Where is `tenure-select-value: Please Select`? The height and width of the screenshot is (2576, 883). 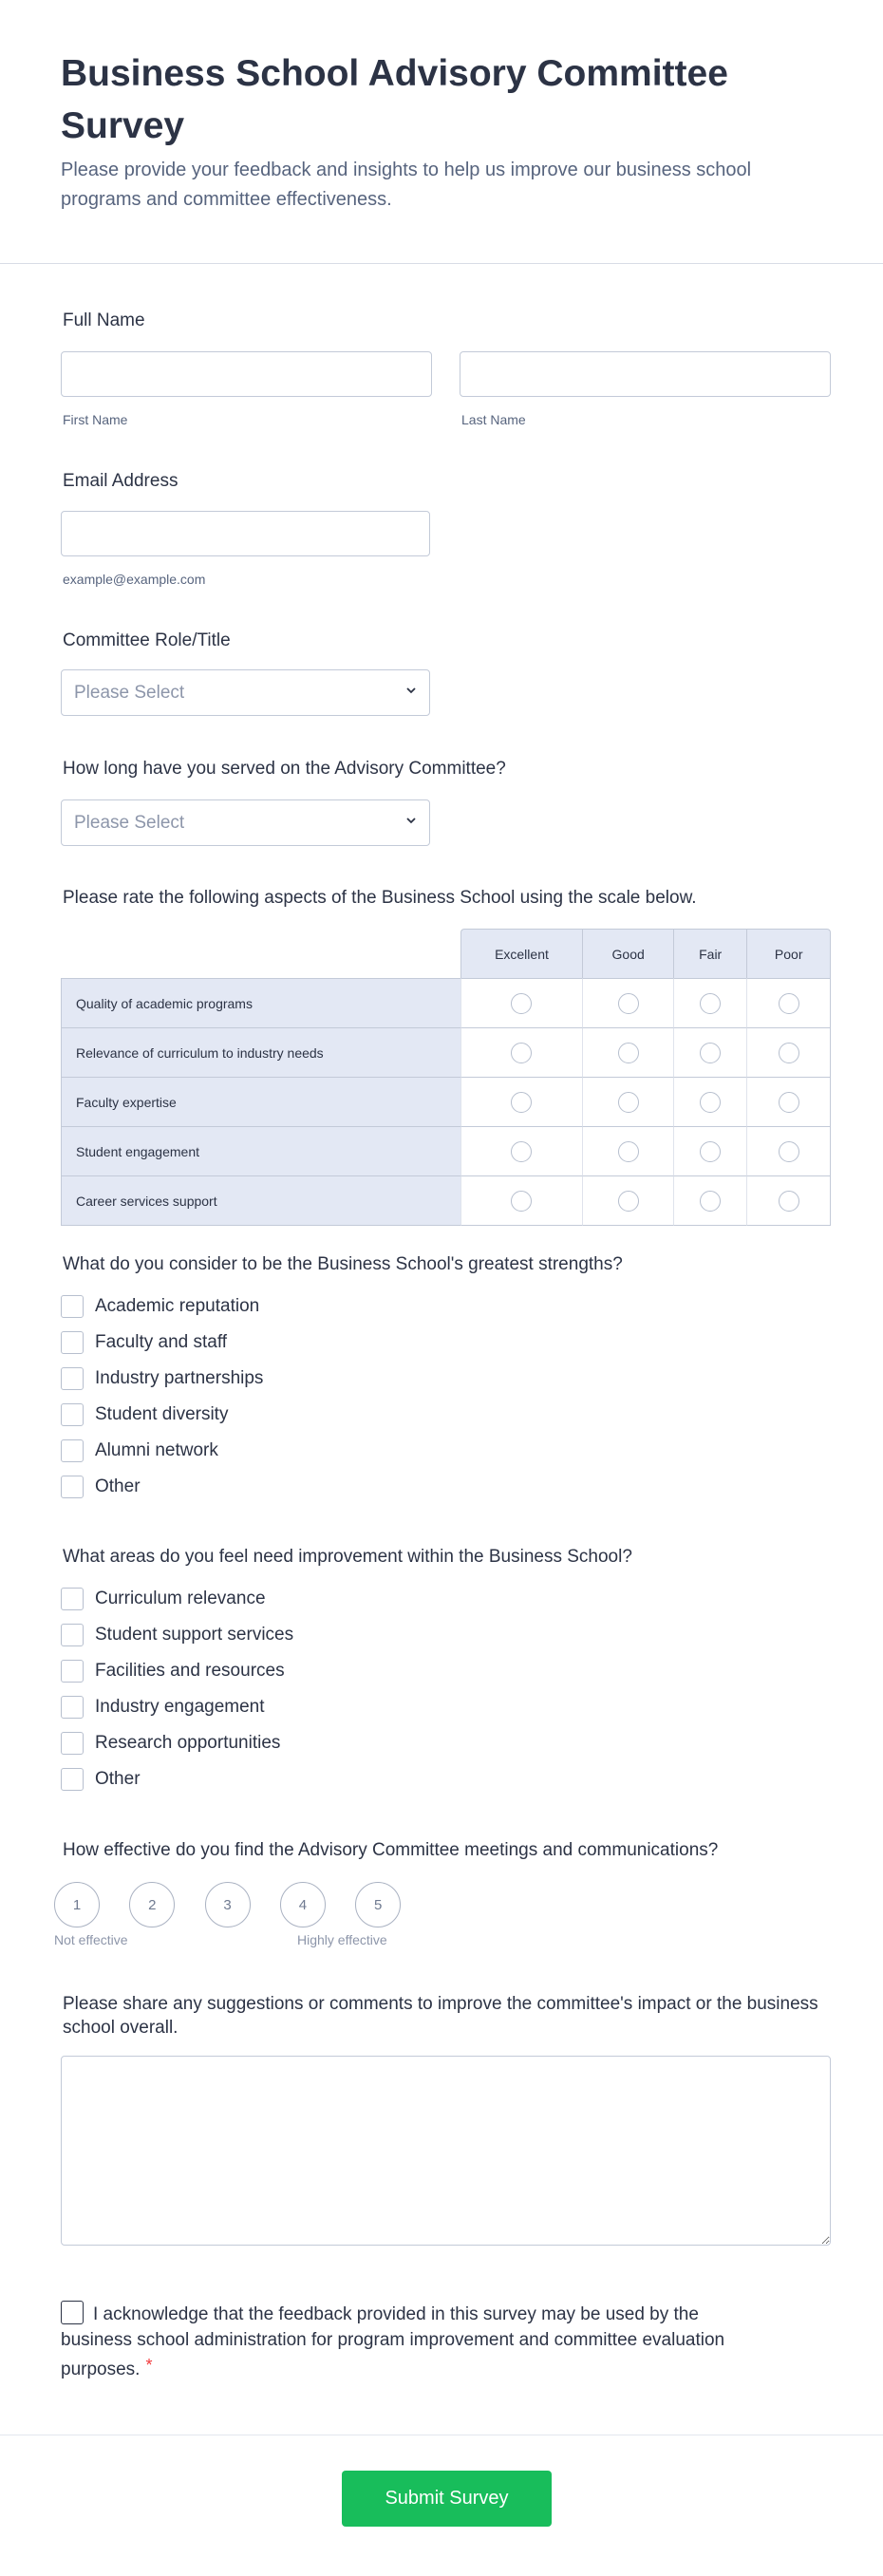 tenure-select-value: Please Select is located at coordinates (129, 823).